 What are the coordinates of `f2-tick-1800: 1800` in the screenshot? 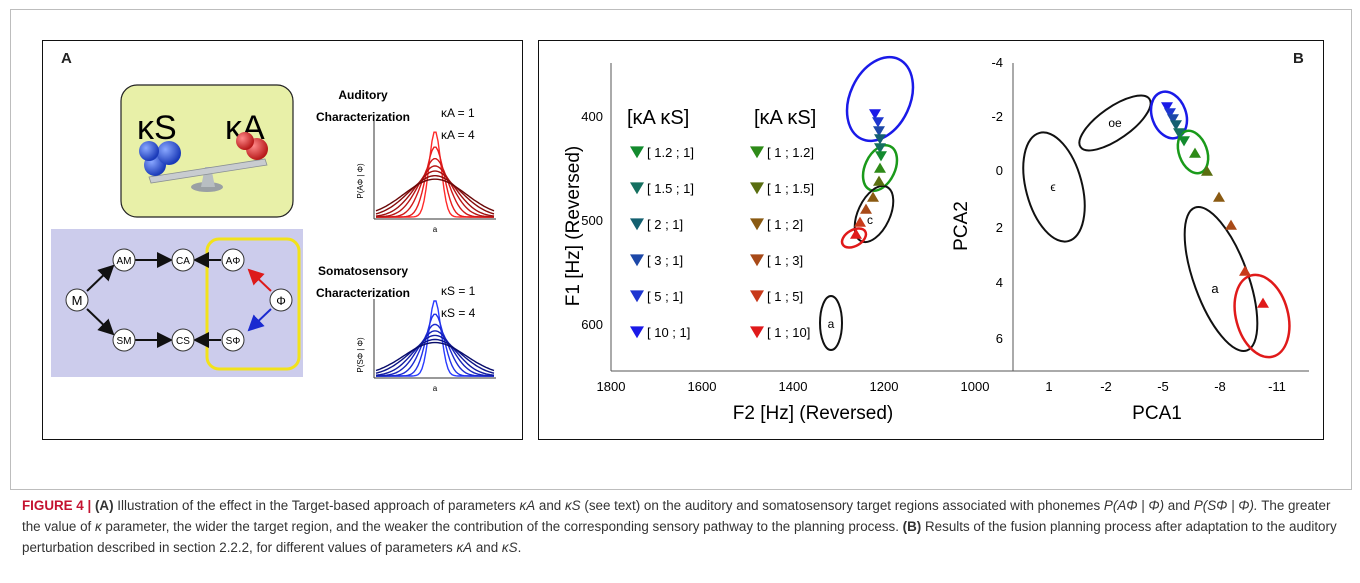 It's located at (611, 386).